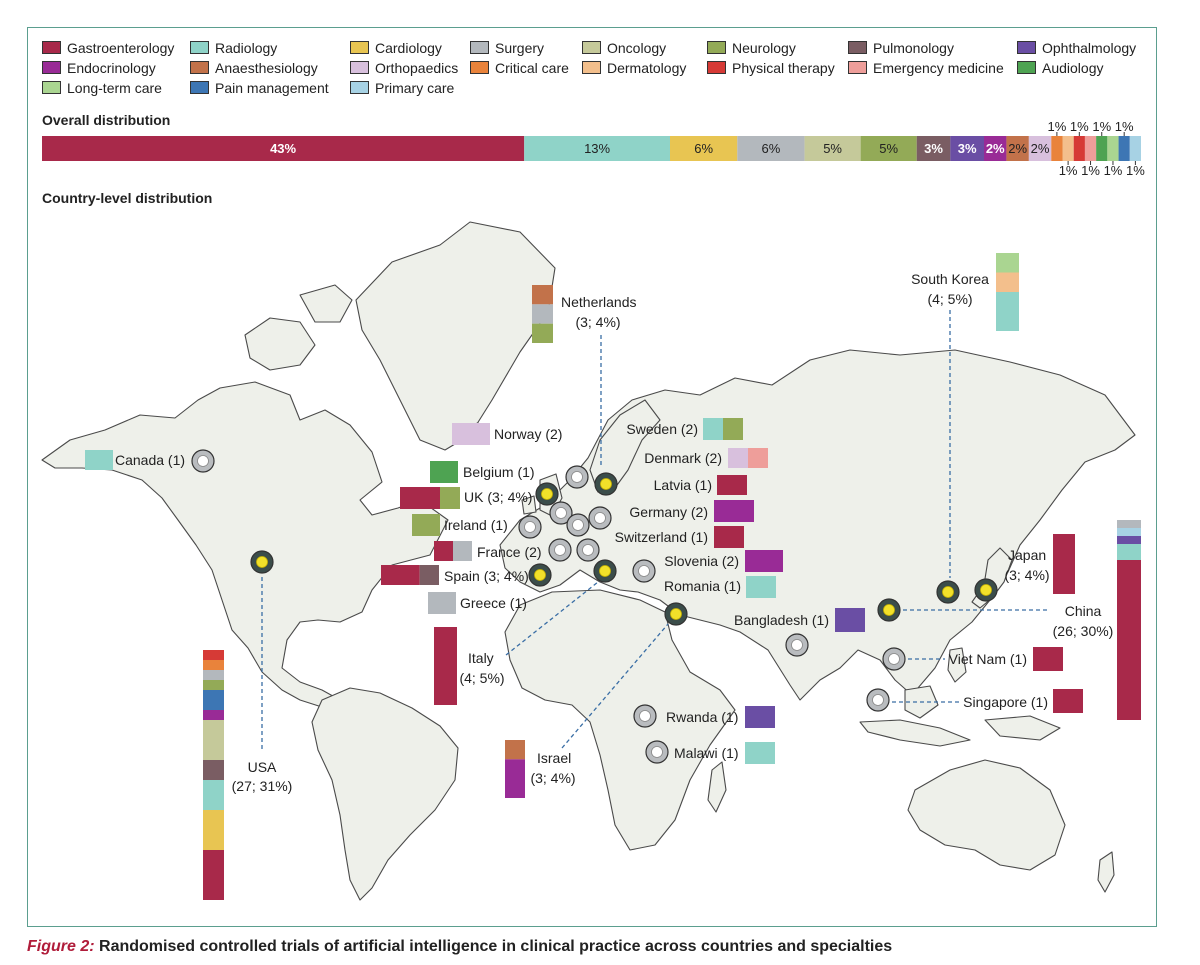 The width and height of the screenshot is (1200, 965). What do you see at coordinates (1022, 728) in the screenshot?
I see `new-guinea-shape` at bounding box center [1022, 728].